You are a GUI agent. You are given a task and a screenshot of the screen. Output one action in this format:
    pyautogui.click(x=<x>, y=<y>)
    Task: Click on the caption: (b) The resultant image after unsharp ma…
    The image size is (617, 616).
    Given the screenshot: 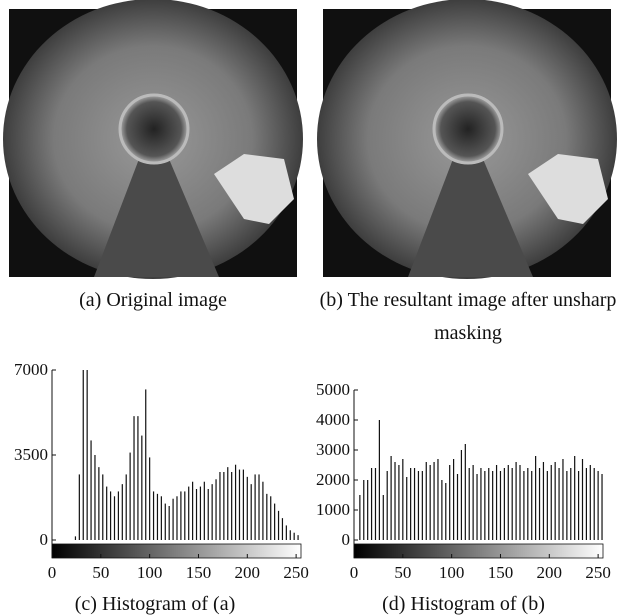 What is the action you would take?
    pyautogui.click(x=468, y=316)
    